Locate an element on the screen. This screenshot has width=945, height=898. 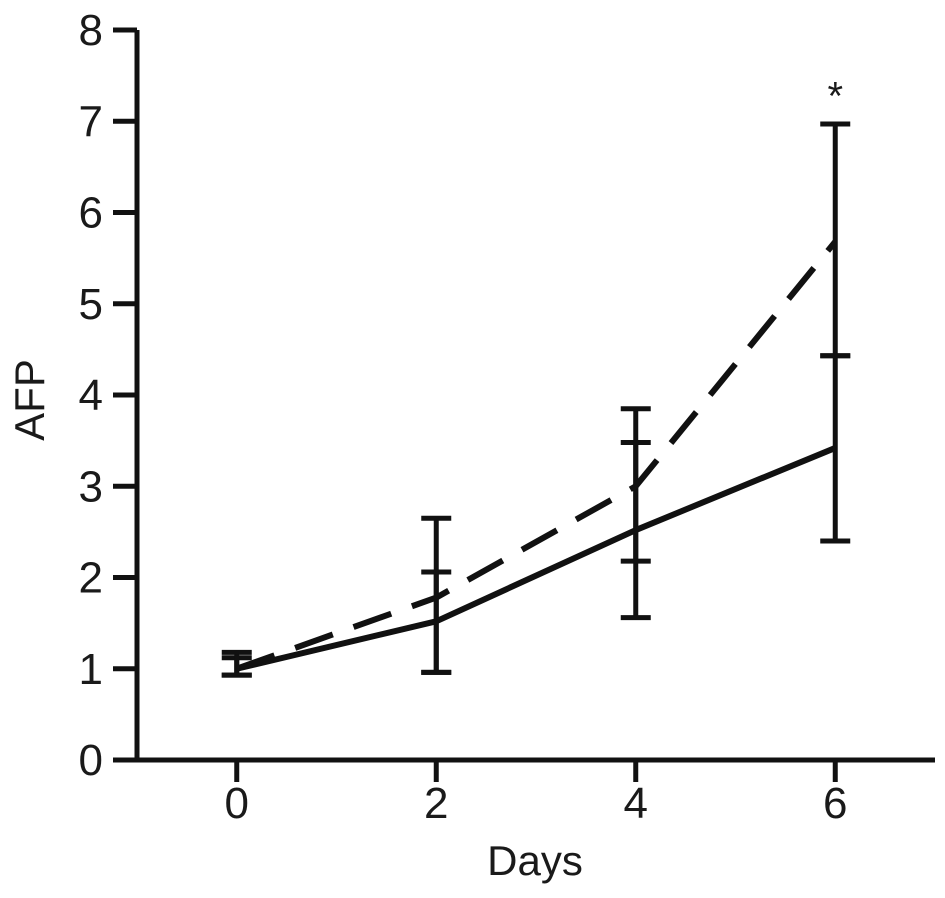
x-tick-label-4: 4 is located at coordinates (636, 803).